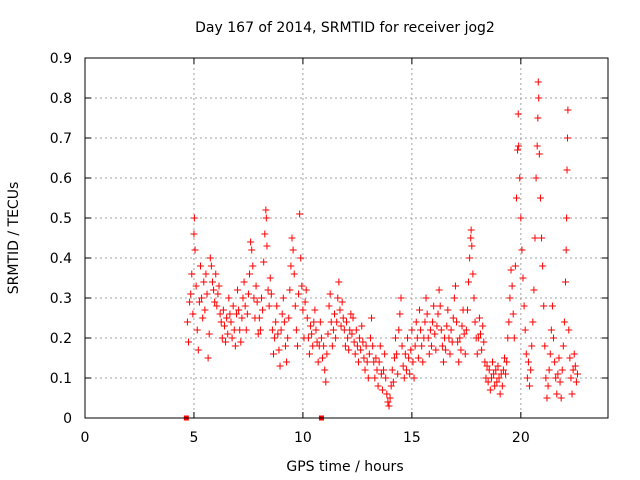 The height and width of the screenshot is (480, 640). What do you see at coordinates (61, 219) in the screenshot?
I see `y-tick-label: 0.5` at bounding box center [61, 219].